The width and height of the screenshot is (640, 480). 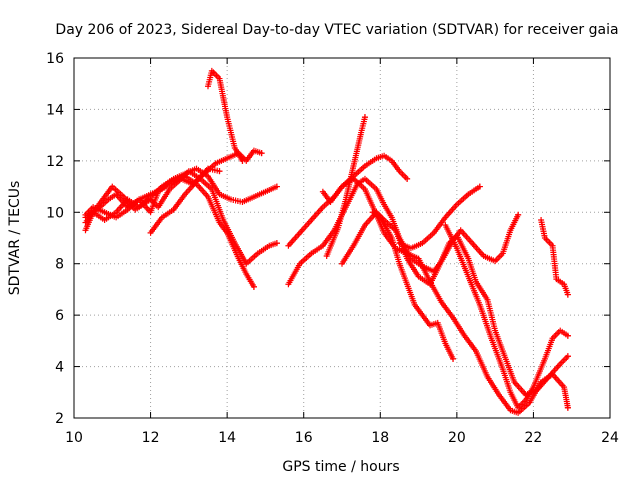 What do you see at coordinates (610, 438) in the screenshot?
I see `x-tick-label: 24` at bounding box center [610, 438].